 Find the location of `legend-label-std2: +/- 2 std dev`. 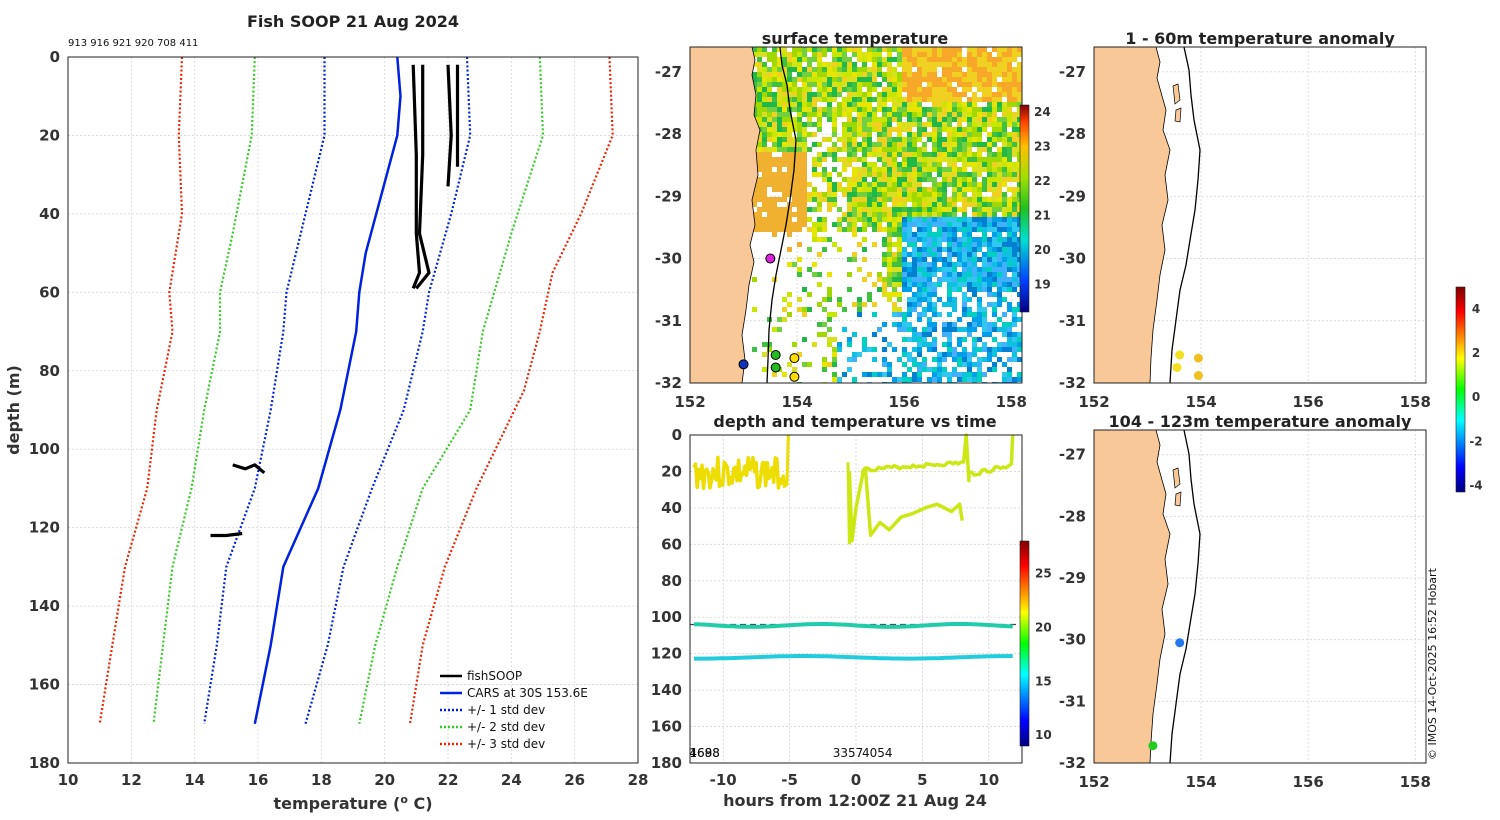

legend-label-std2: +/- 2 std dev is located at coordinates (506, 727).